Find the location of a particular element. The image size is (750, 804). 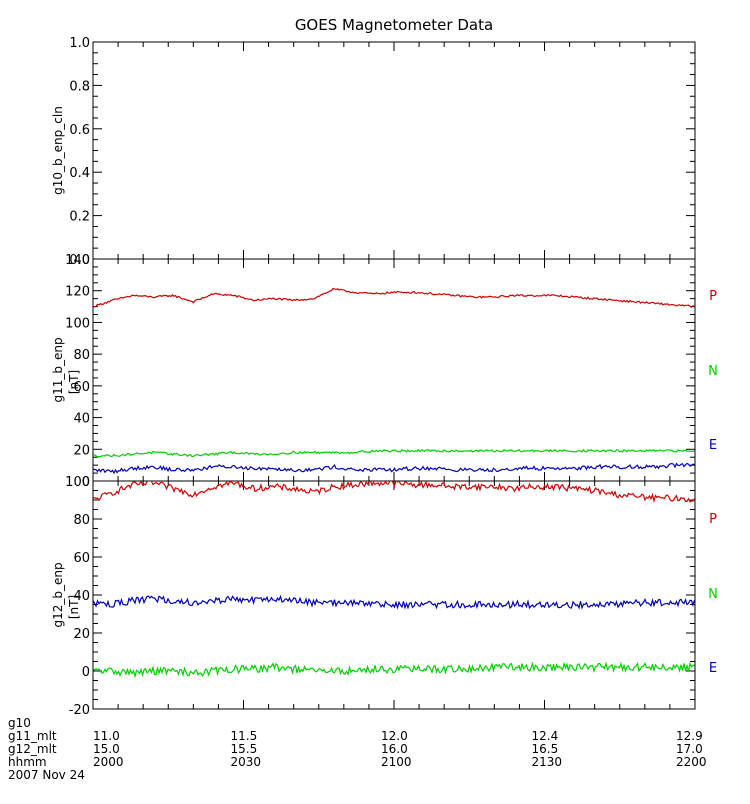

x-row-label: g11_mlt is located at coordinates (32, 736).